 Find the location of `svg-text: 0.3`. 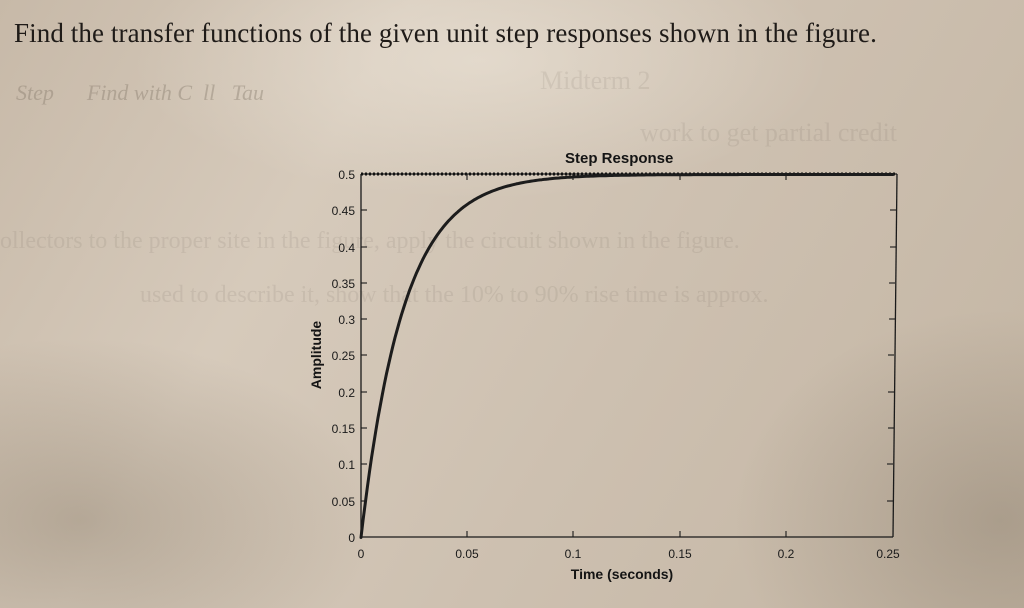

svg-text: 0.3 is located at coordinates (346, 320).